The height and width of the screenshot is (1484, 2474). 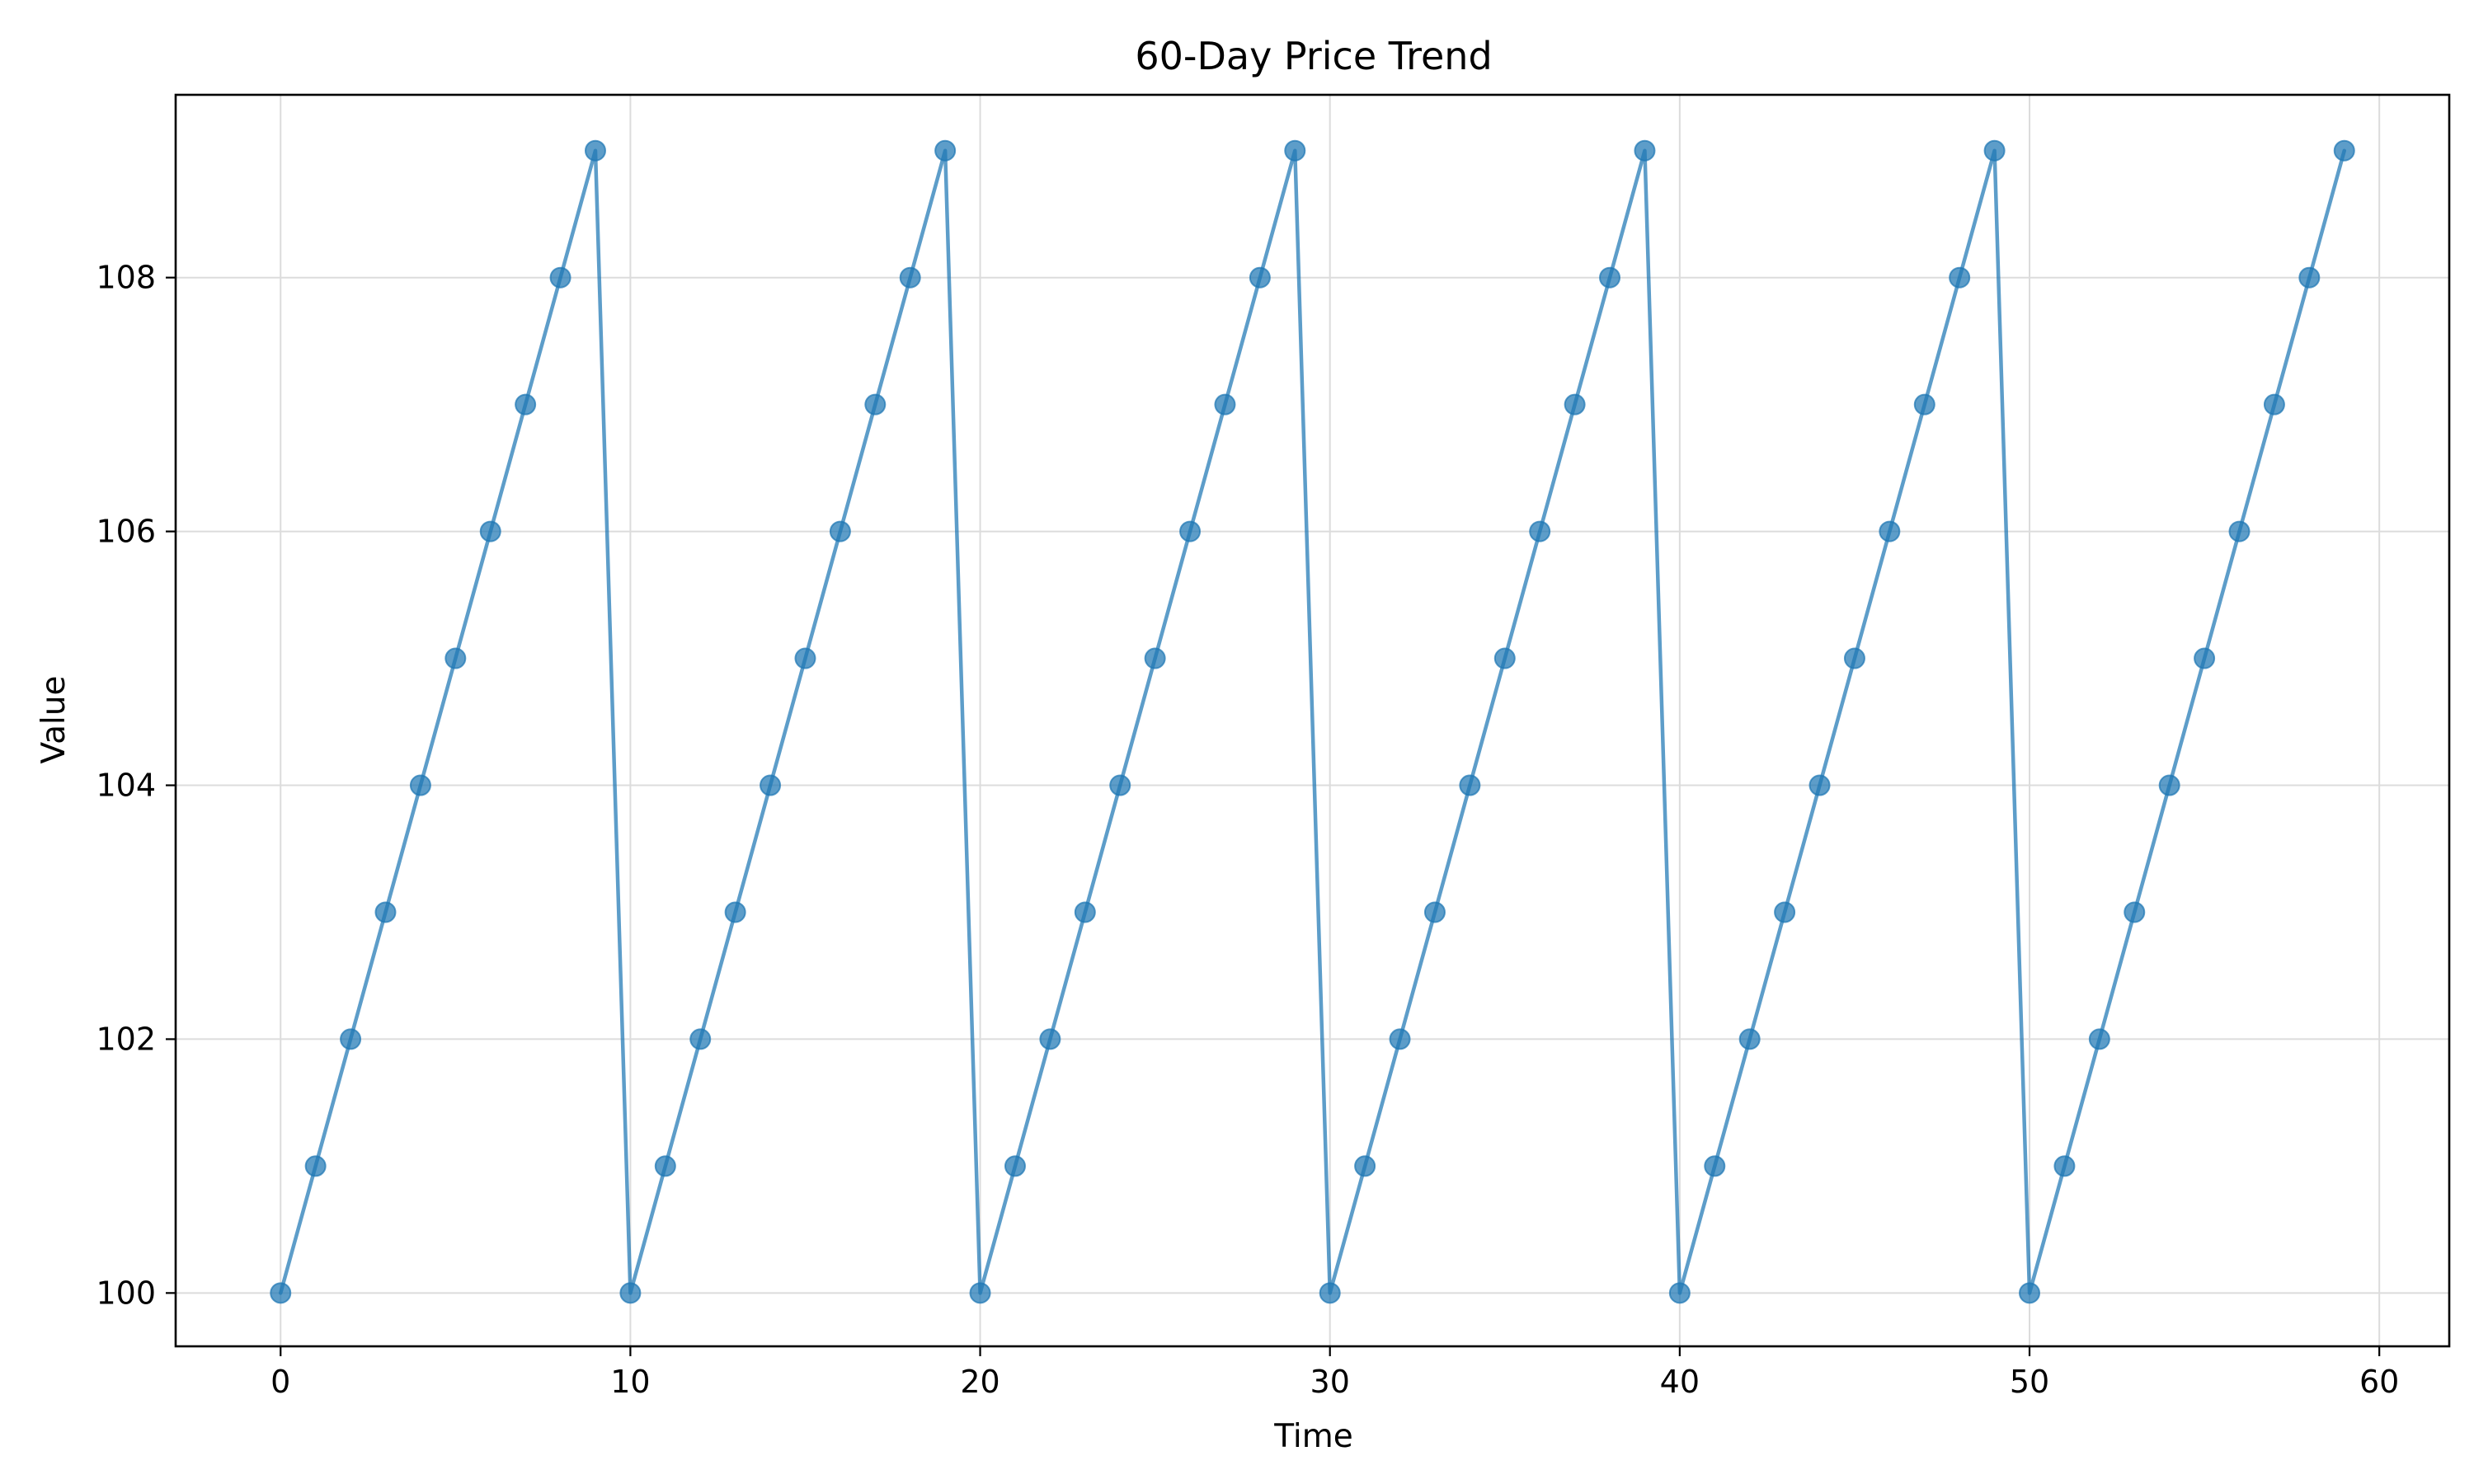 What do you see at coordinates (979, 1382) in the screenshot?
I see `x-tick-label: 20` at bounding box center [979, 1382].